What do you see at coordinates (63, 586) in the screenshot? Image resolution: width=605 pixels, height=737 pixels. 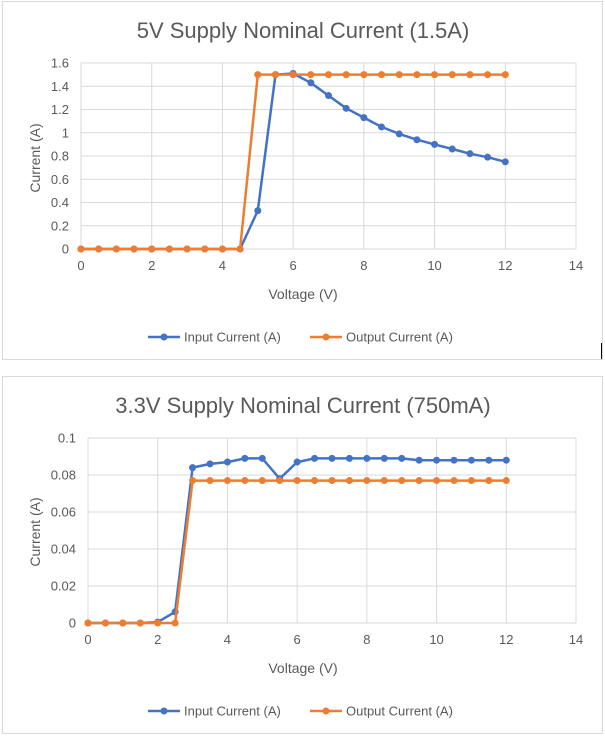 I see `y-tick-label: 0.02` at bounding box center [63, 586].